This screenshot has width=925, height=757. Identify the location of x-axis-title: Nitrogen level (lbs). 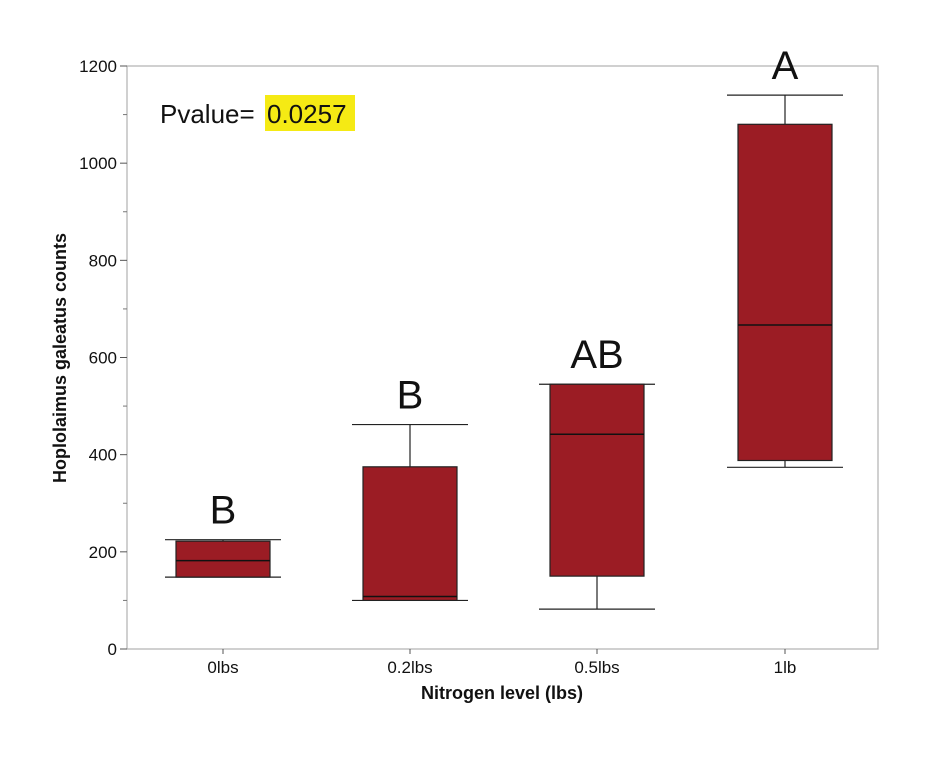
(502, 693).